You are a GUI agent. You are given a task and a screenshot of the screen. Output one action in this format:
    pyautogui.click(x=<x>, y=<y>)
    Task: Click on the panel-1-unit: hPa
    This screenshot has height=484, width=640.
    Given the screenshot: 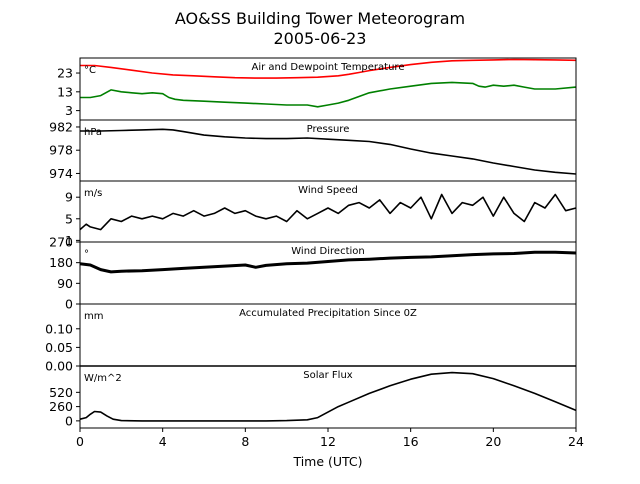 What is the action you would take?
    pyautogui.click(x=93, y=132)
    